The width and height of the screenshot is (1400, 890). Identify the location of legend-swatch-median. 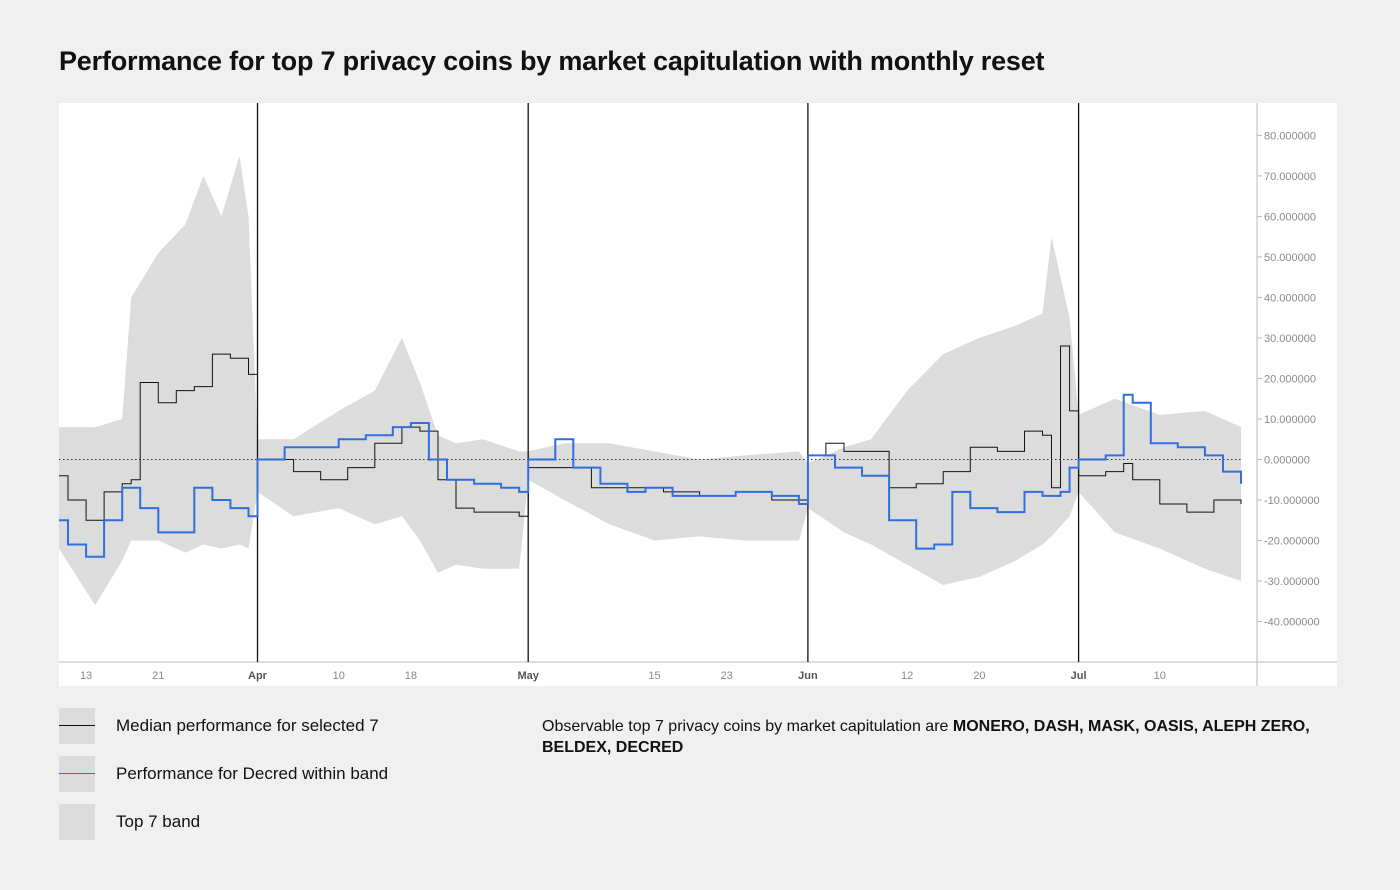
(77, 726).